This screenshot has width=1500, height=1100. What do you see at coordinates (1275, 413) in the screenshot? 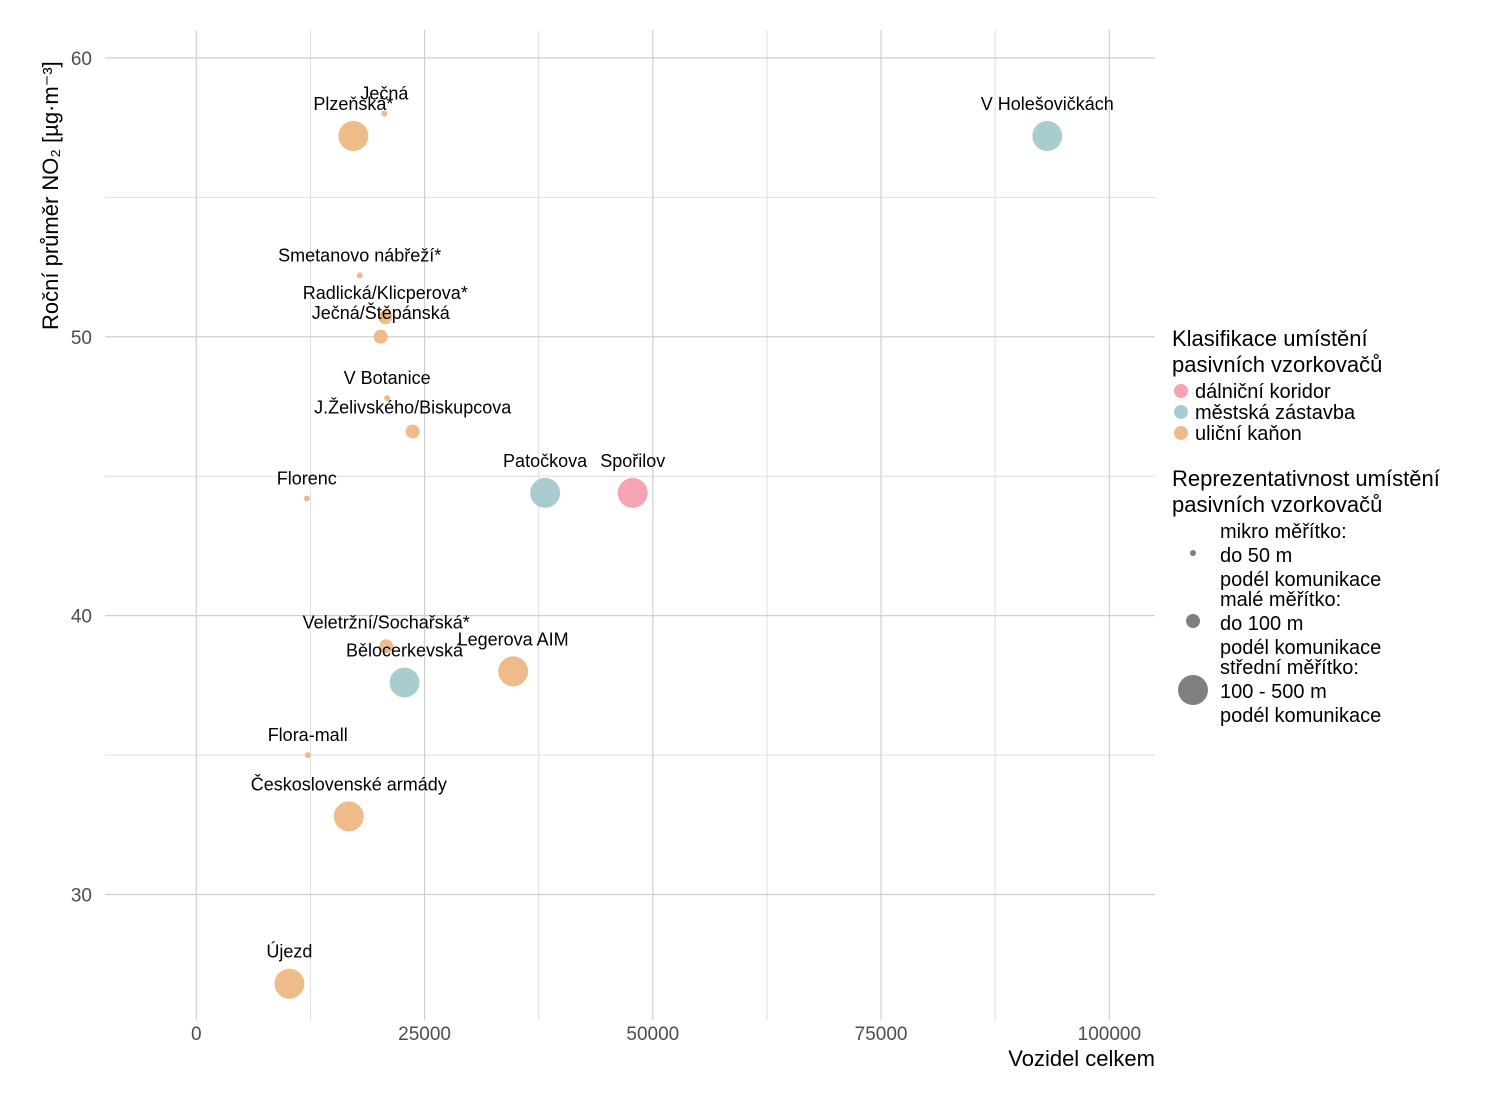
I see `legend-color-label: městská zástavba` at bounding box center [1275, 413].